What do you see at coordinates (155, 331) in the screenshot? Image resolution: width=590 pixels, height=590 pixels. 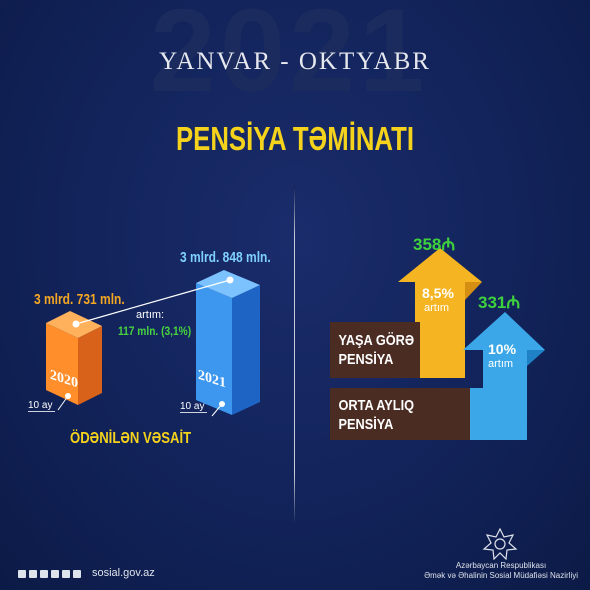 I see `growth-value: 117 mln. (3,1%)` at bounding box center [155, 331].